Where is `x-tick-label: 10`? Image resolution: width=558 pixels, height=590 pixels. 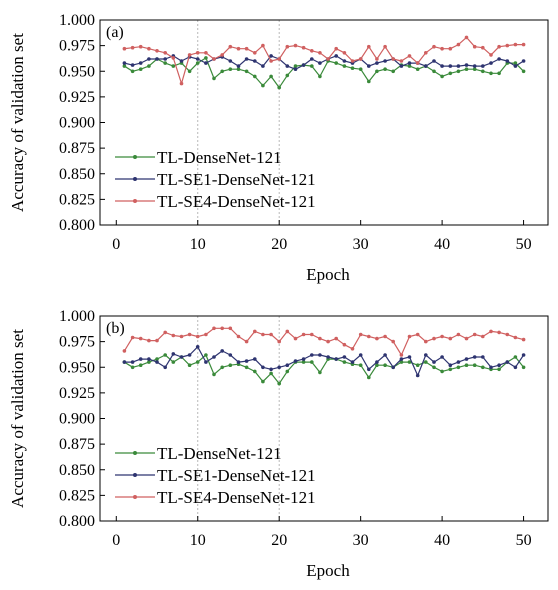
x-tick-label: 10 is located at coordinates (198, 244).